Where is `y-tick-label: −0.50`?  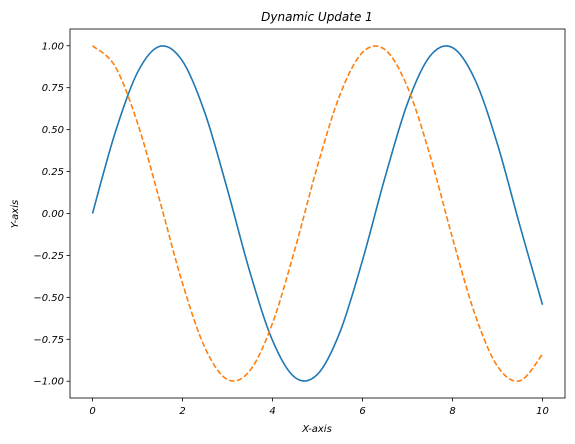
y-tick-label: −0.50 is located at coordinates (48, 298).